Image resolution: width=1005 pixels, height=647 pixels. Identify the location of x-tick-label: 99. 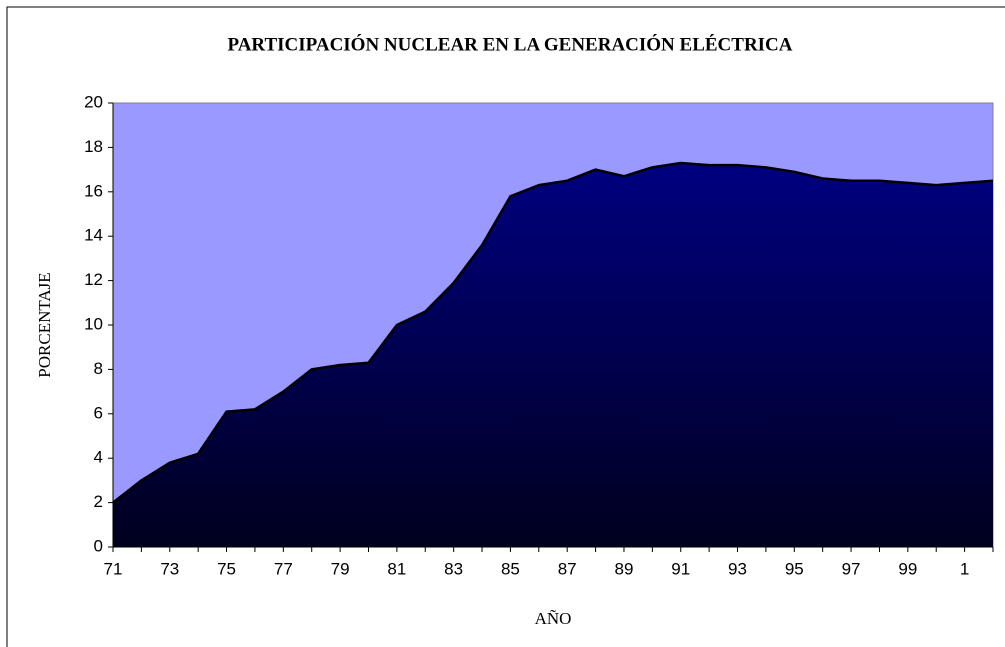
(907, 568).